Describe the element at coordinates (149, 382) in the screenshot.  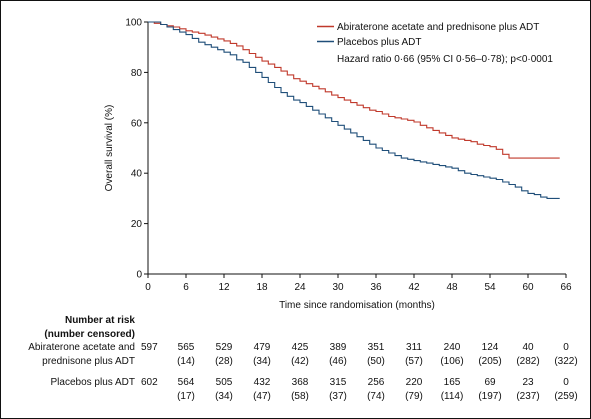
I see `risk-initial-count: 602` at that location.